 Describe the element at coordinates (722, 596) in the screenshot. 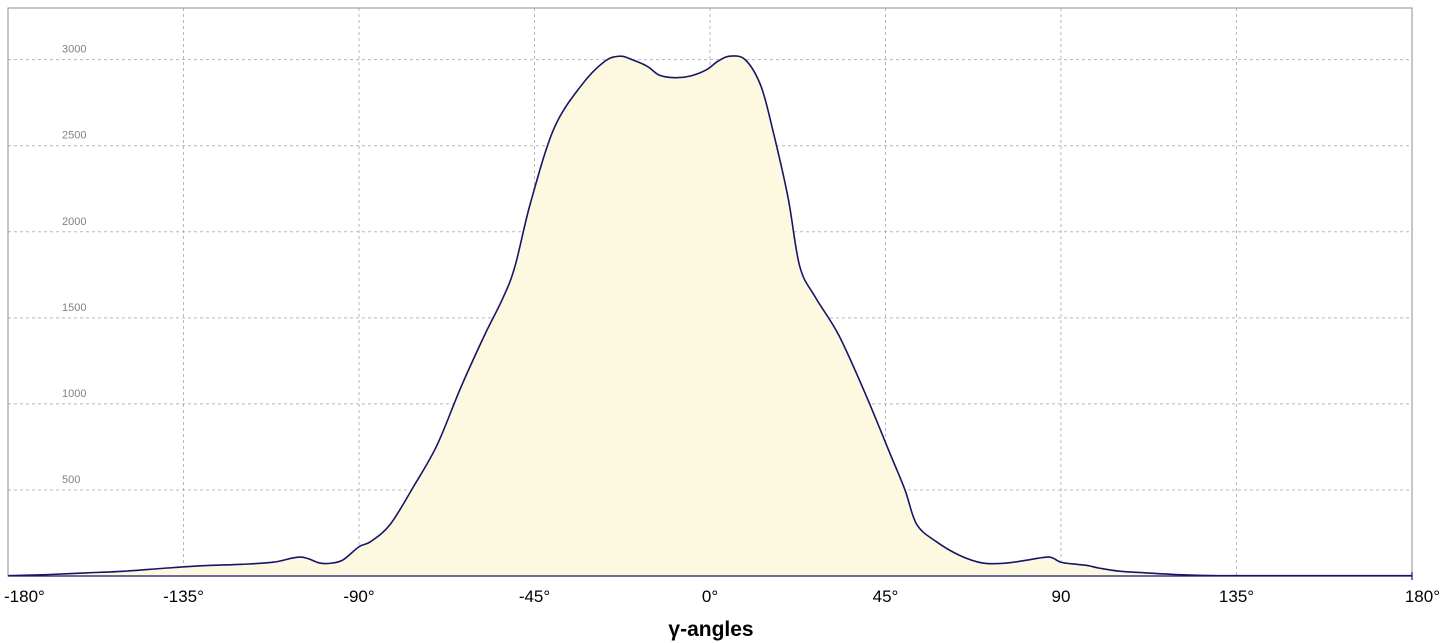

I see `x-tick-labels: -180° -135° -90° -45° 0° 45° 90 135° 180°` at that location.